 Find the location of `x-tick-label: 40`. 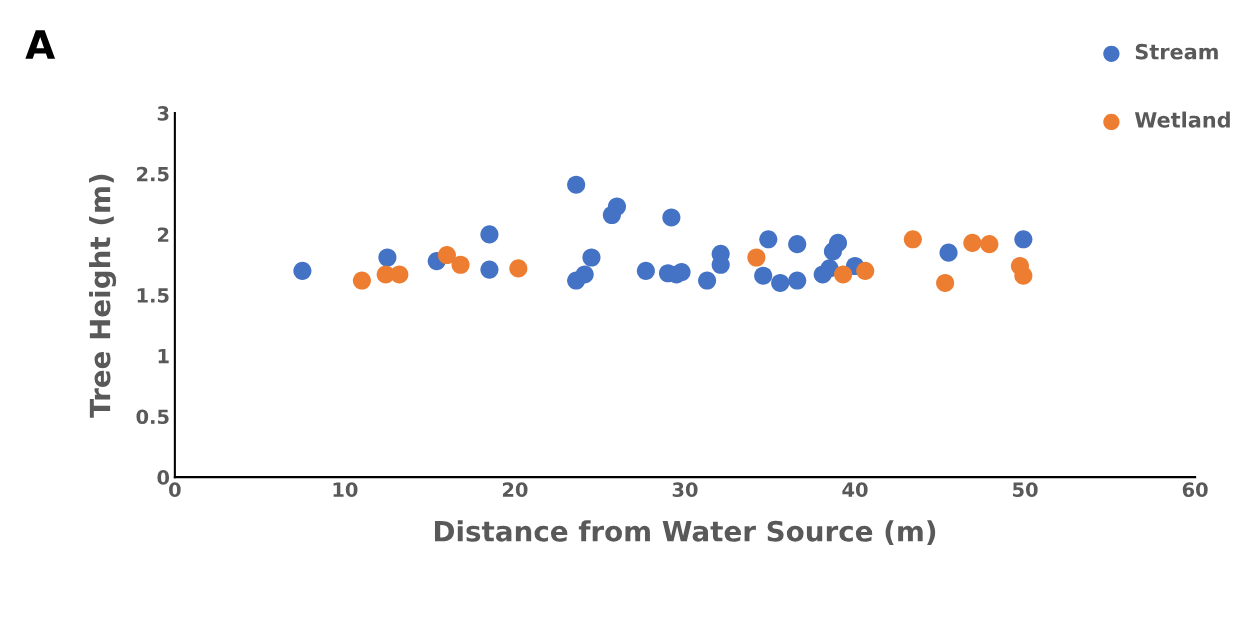

x-tick-label: 40 is located at coordinates (855, 490).